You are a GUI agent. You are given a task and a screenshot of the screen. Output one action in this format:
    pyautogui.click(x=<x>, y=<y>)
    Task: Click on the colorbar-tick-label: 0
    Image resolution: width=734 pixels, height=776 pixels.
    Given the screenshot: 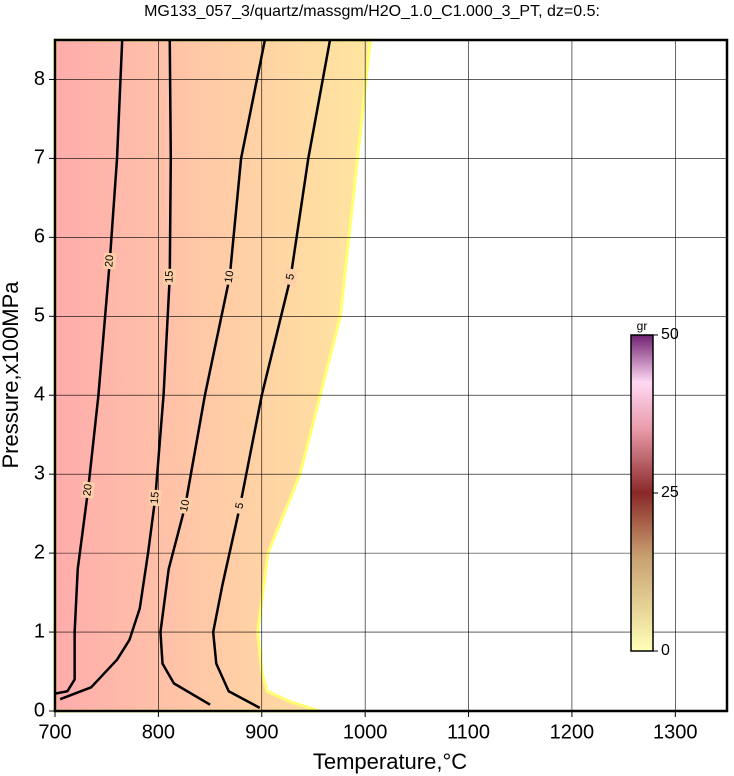 What is the action you would take?
    pyautogui.click(x=665, y=650)
    